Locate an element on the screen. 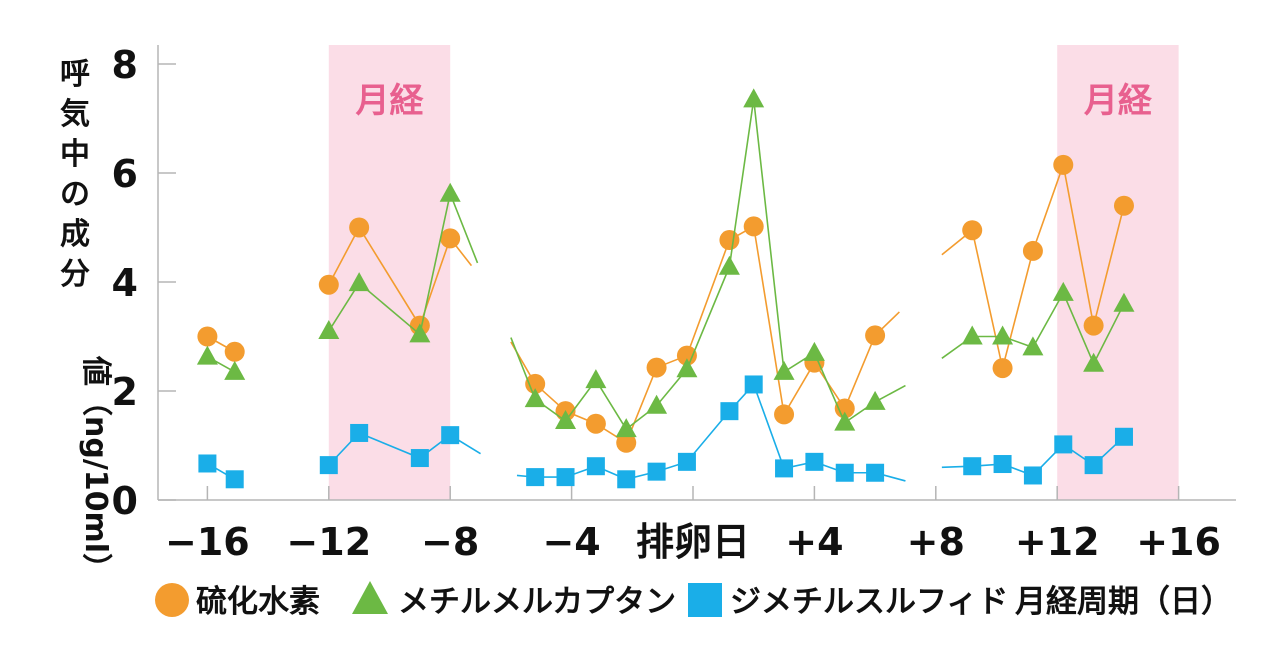 The height and width of the screenshot is (670, 1280). legend-label-1: メチルメルカプタン is located at coordinates (537, 602).